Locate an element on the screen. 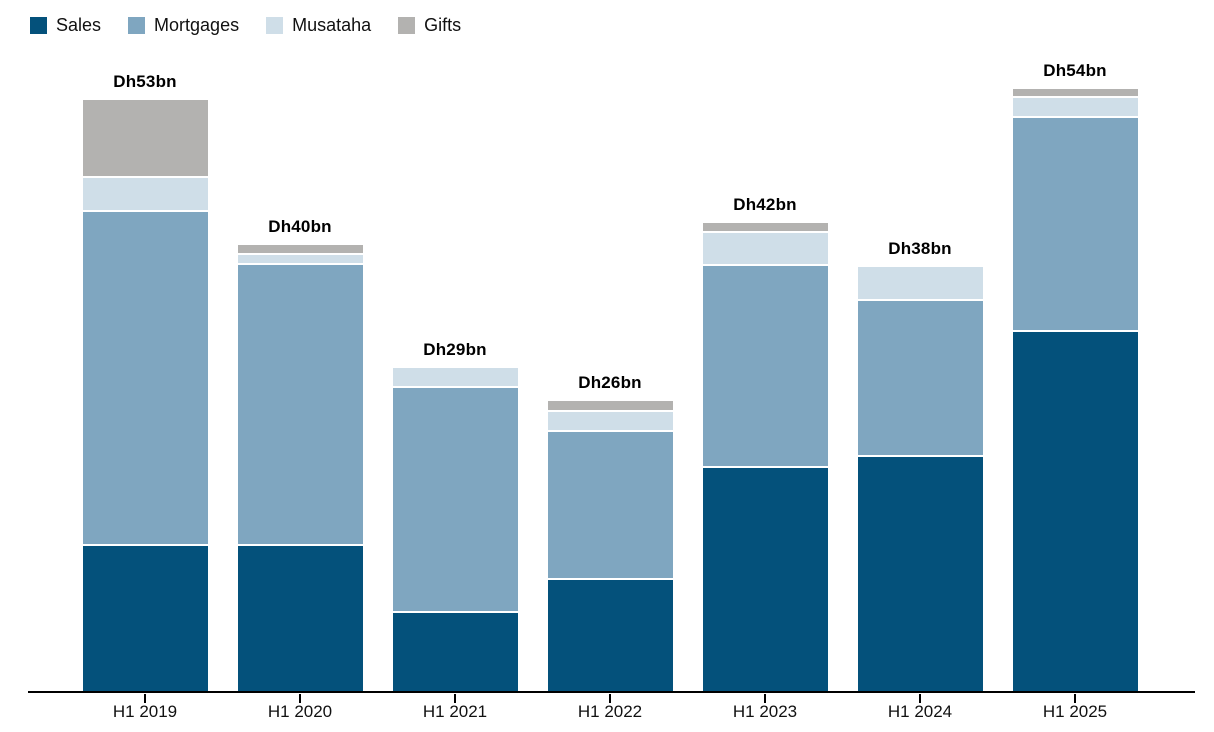 The image size is (1214, 732). x-axis-label-h1-2019: H1 2019 is located at coordinates (145, 711).